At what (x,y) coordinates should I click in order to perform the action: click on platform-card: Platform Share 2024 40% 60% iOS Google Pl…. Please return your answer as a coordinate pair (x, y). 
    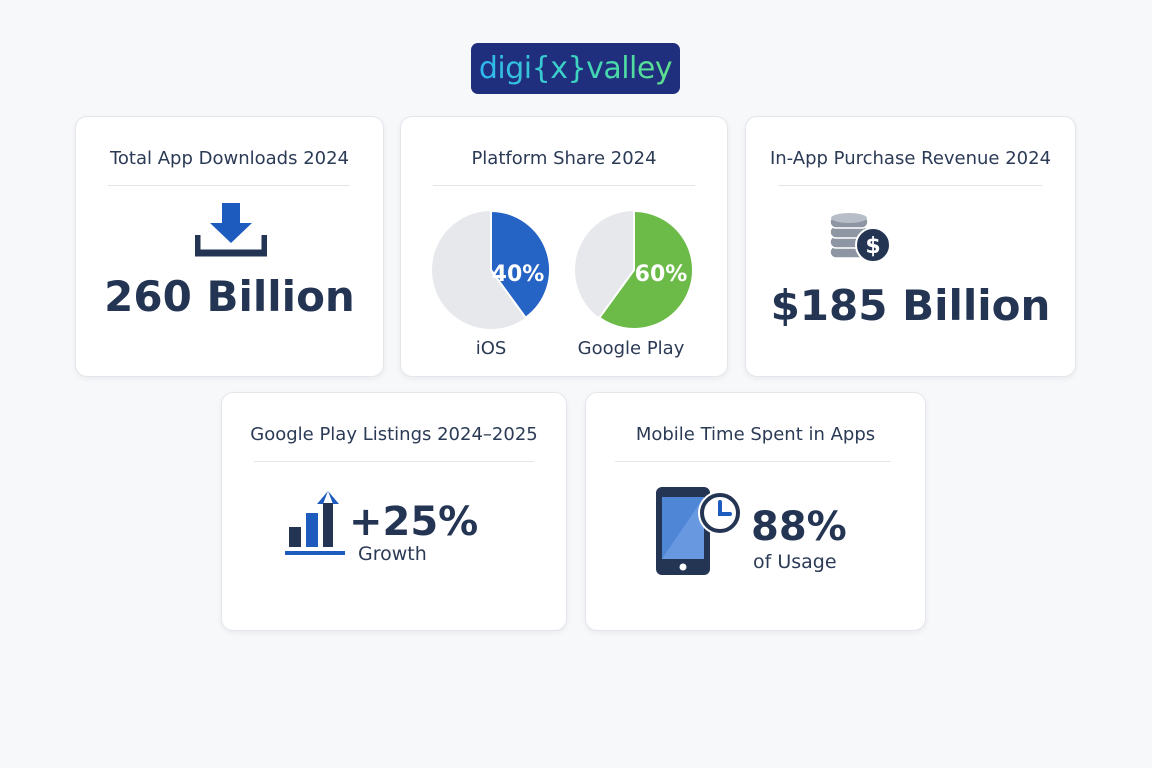
    Looking at the image, I should click on (564, 246).